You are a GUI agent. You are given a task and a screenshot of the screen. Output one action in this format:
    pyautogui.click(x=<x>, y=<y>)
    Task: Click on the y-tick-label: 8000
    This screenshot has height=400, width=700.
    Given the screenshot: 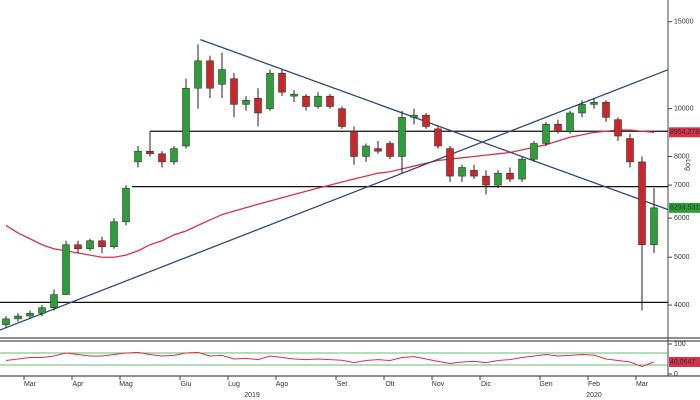 What is the action you would take?
    pyautogui.click(x=682, y=156)
    